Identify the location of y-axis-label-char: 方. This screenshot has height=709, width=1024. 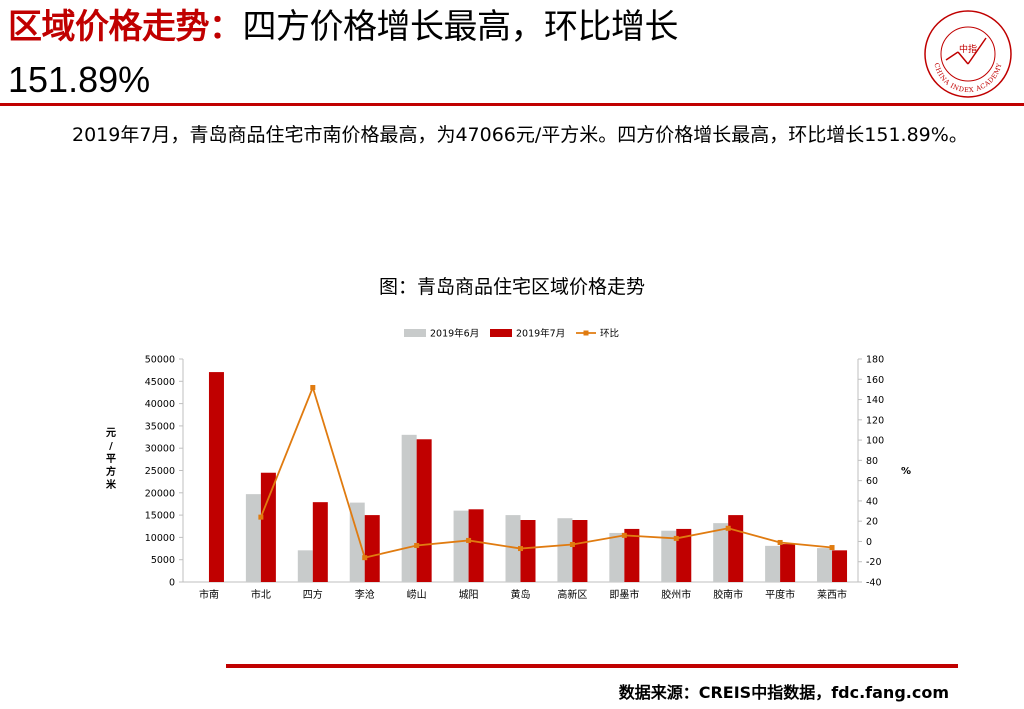
(111, 471).